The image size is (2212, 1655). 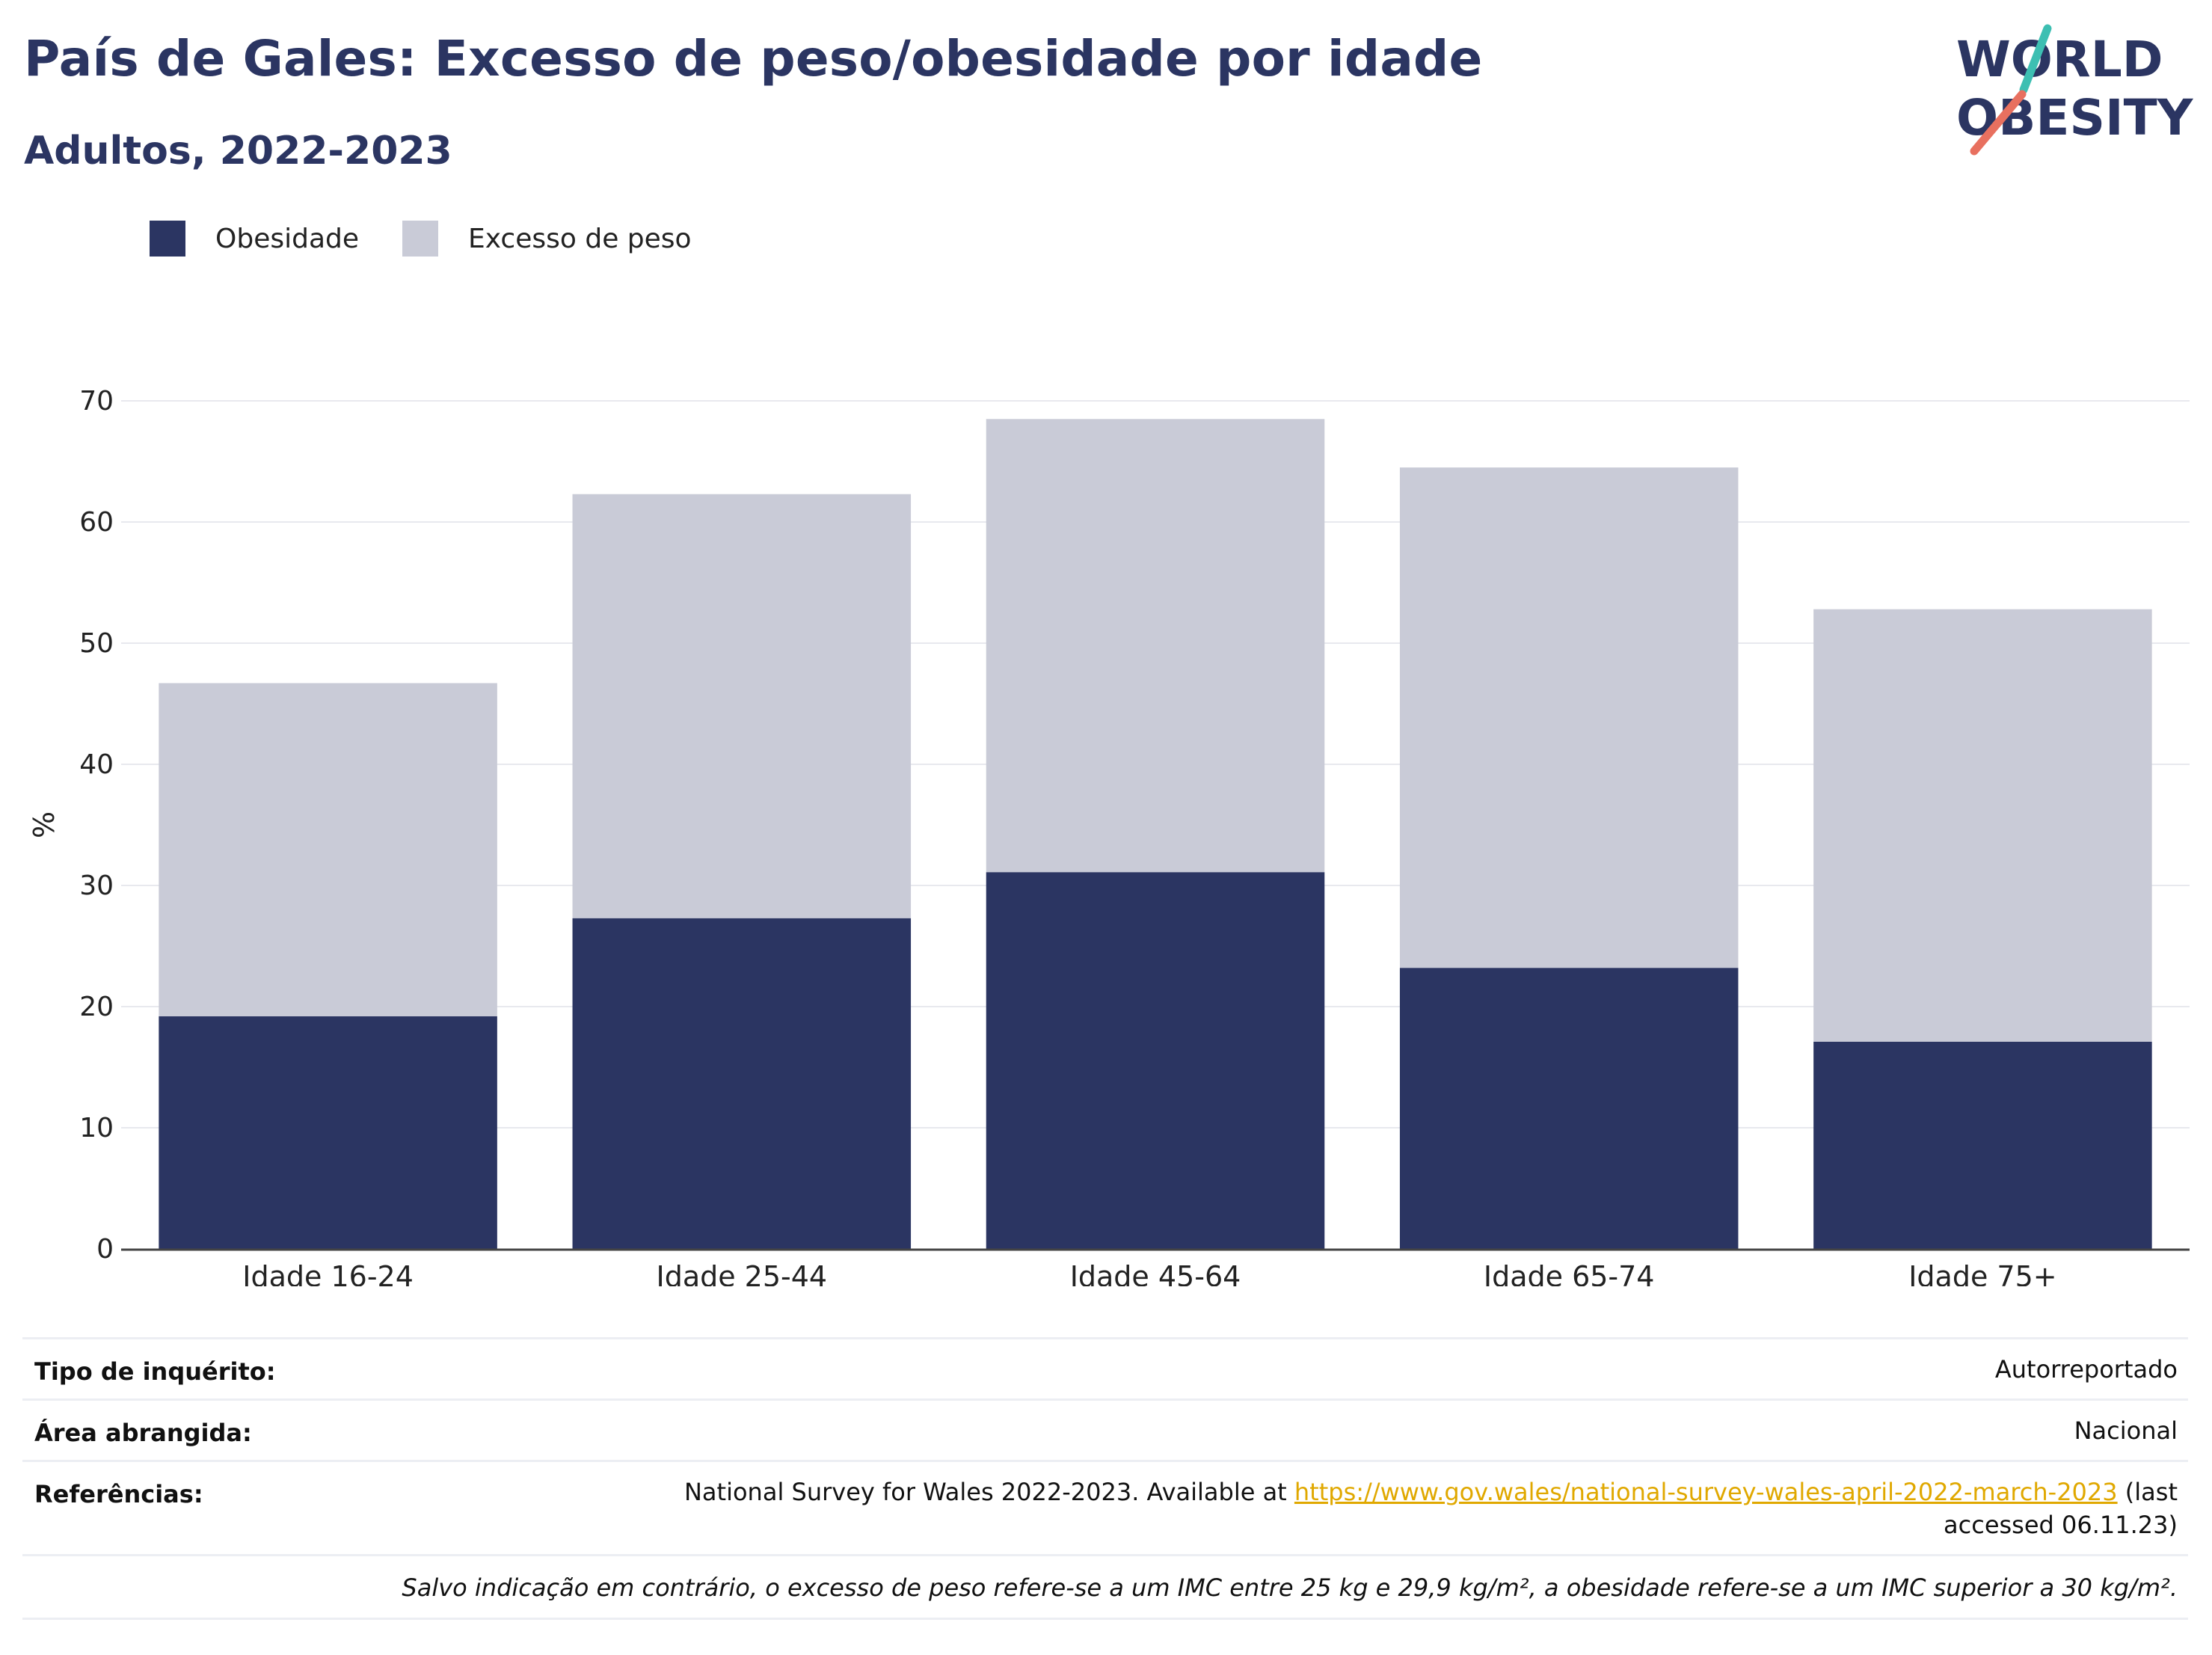 I want to click on y-tick-label-0: 0, so click(x=105, y=1249).